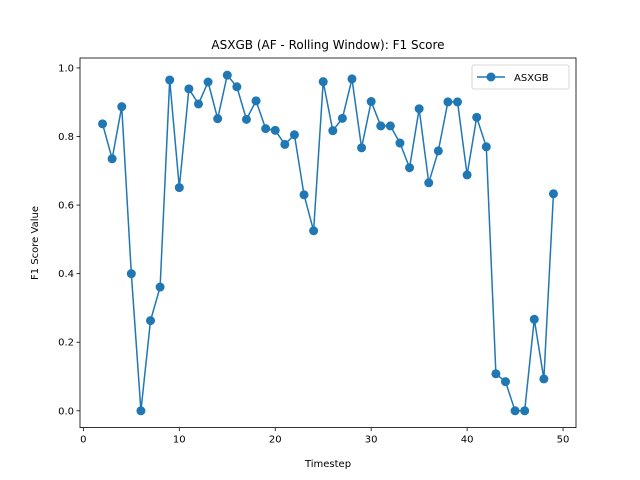  I want to click on legend: ASXGB, so click(520, 77).